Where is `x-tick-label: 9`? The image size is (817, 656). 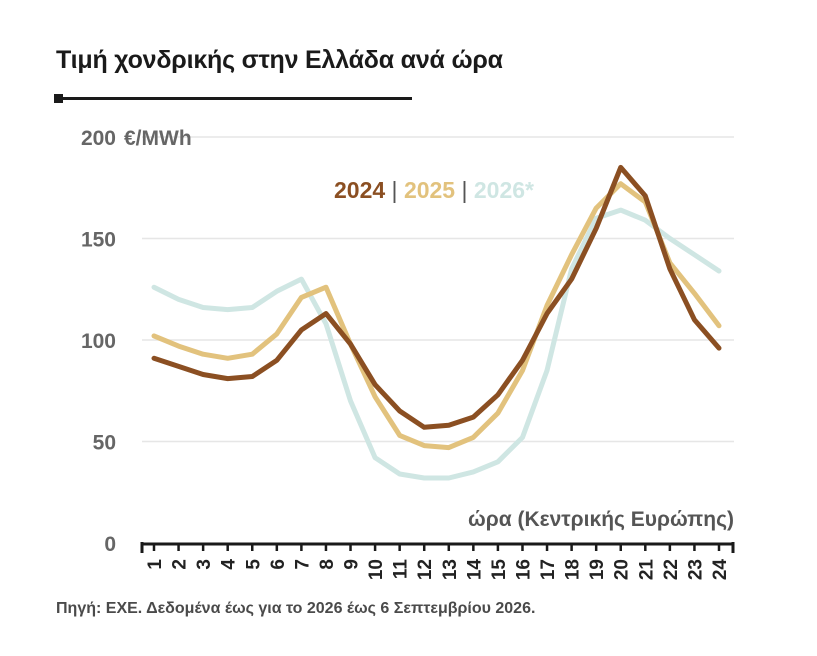
x-tick-label: 9 is located at coordinates (352, 564).